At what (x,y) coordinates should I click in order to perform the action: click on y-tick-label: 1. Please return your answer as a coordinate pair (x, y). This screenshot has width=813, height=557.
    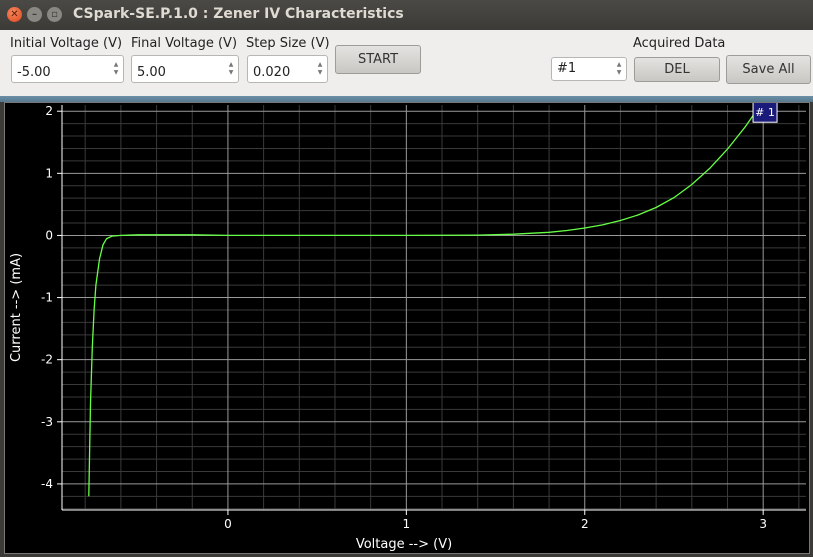
    Looking at the image, I should click on (49, 173).